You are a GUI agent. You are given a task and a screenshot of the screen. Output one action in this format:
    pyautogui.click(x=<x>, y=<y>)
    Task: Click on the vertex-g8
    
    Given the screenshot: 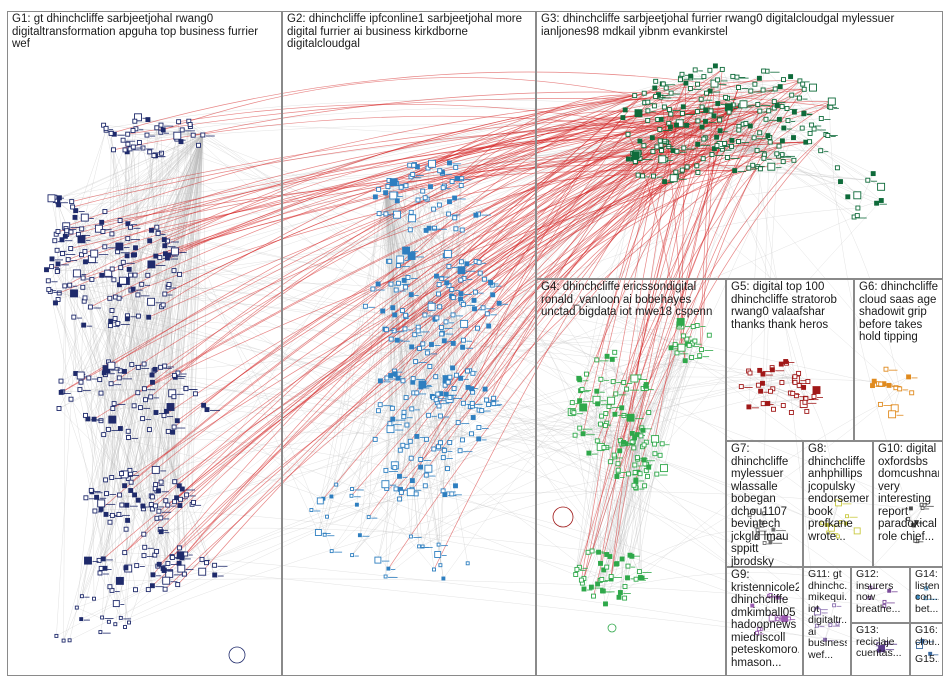 What is the action you would take?
    pyautogui.click(x=840, y=522)
    